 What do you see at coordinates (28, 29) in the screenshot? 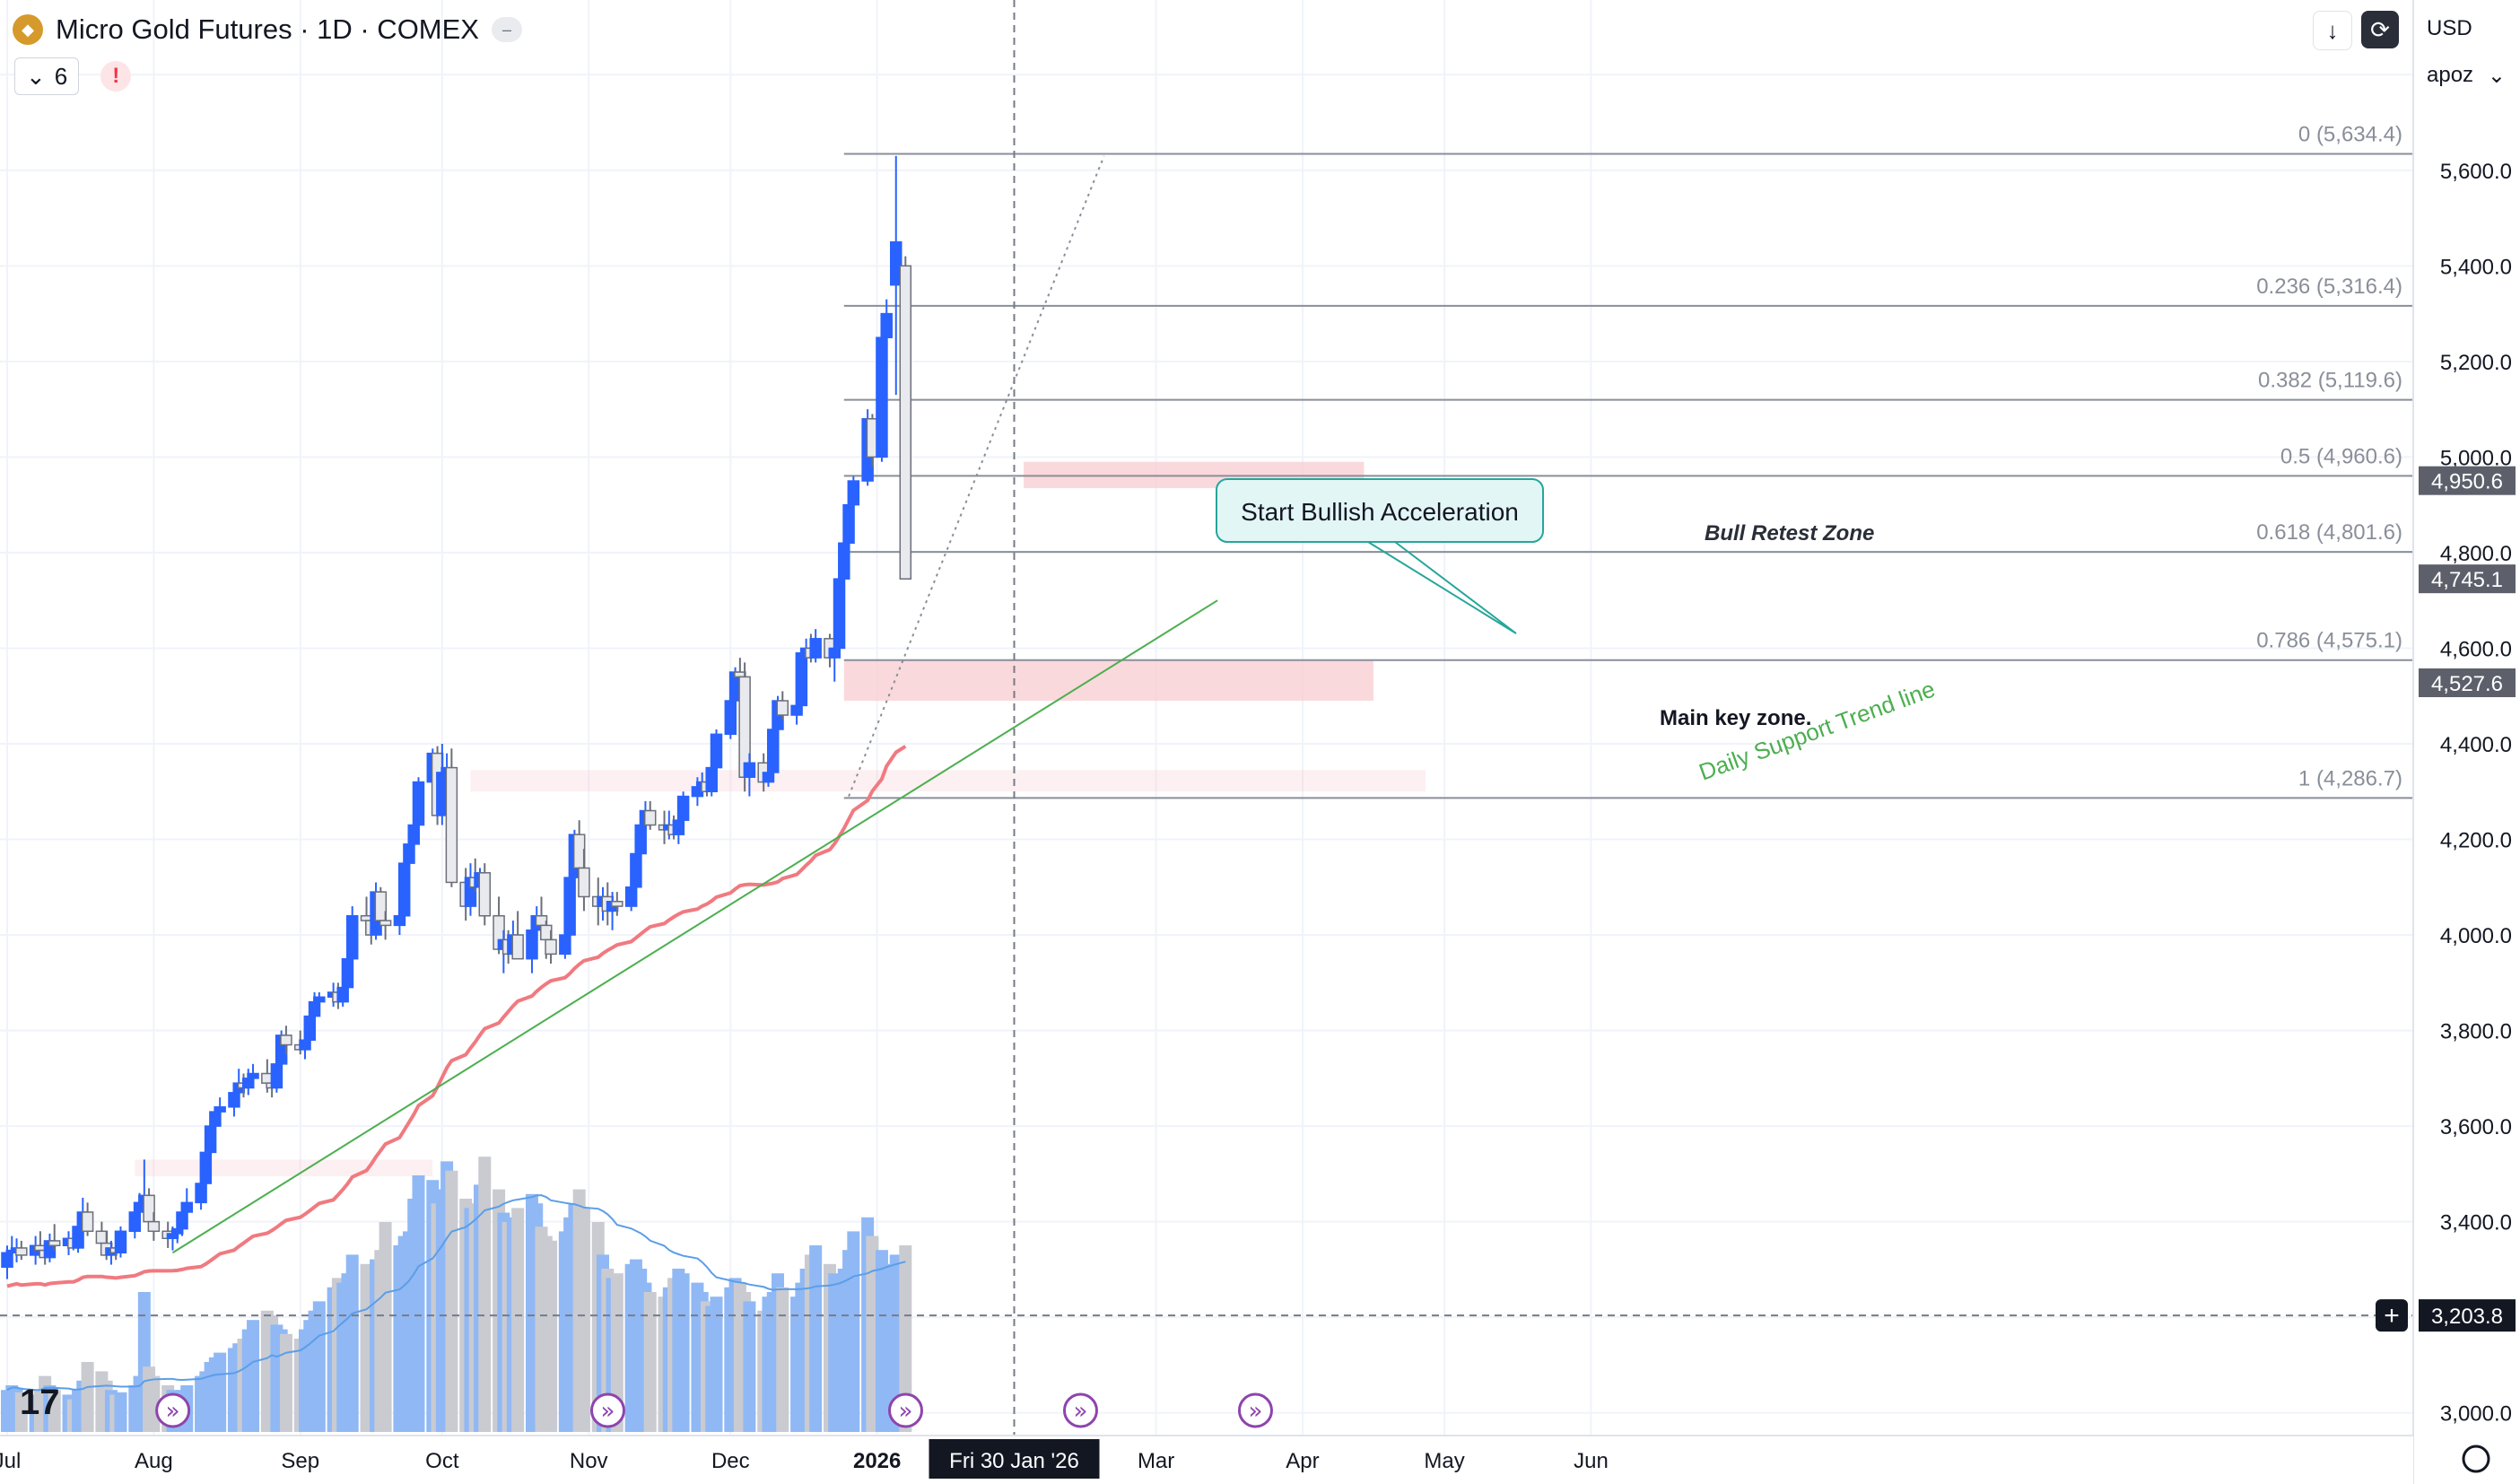
I see `gold-logo-icon: ◆` at bounding box center [28, 29].